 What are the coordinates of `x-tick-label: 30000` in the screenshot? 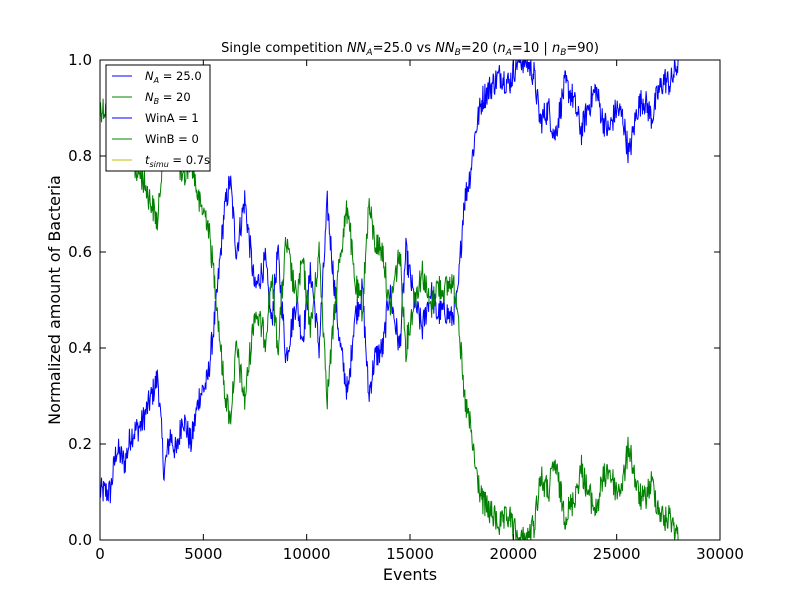 It's located at (720, 554).